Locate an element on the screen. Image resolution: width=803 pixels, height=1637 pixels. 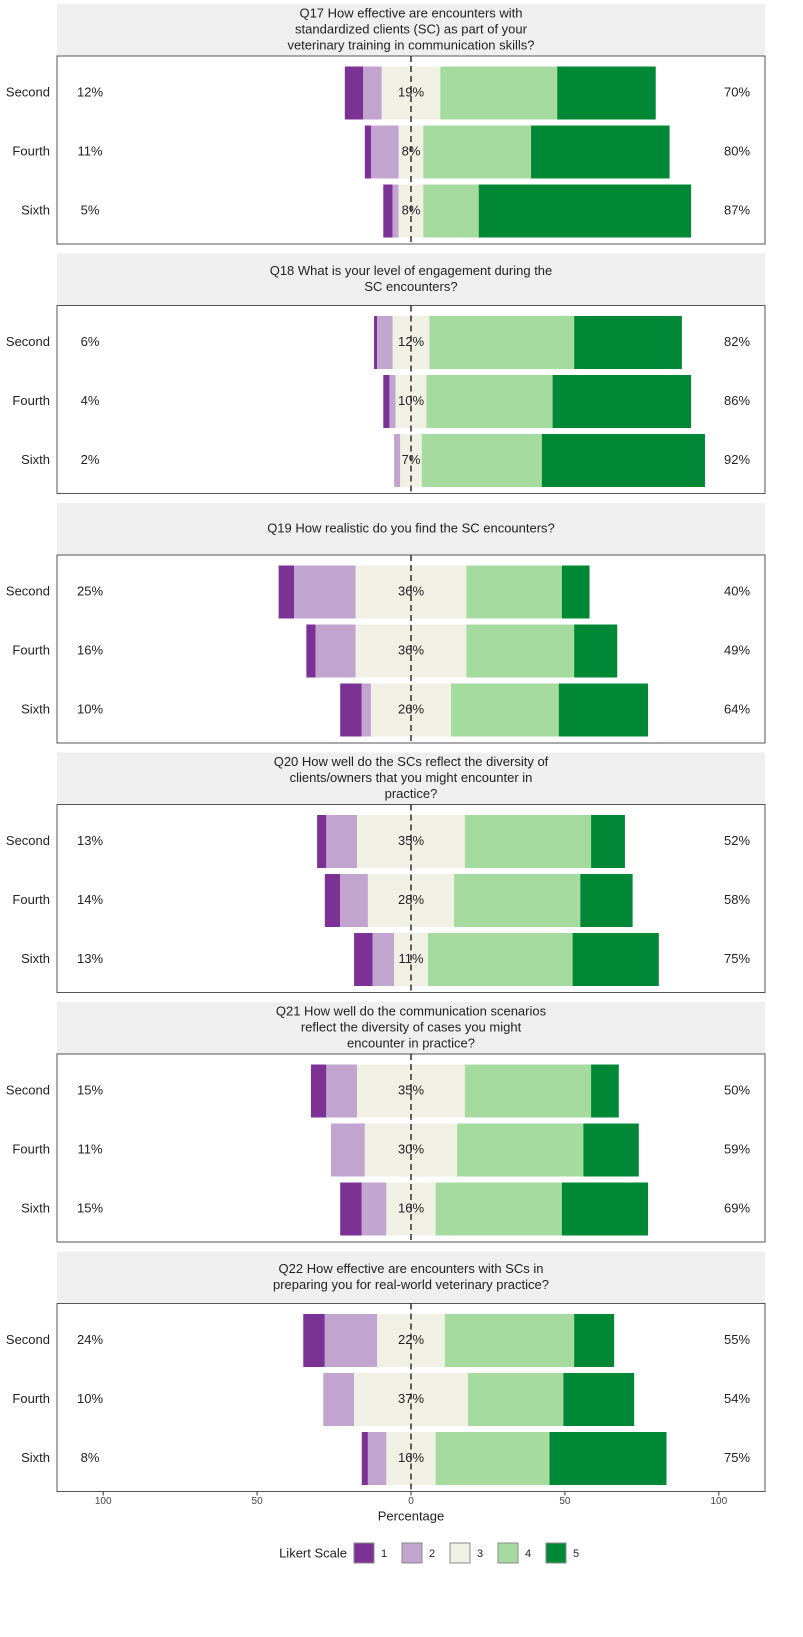
high-label: 58% is located at coordinates (737, 899).